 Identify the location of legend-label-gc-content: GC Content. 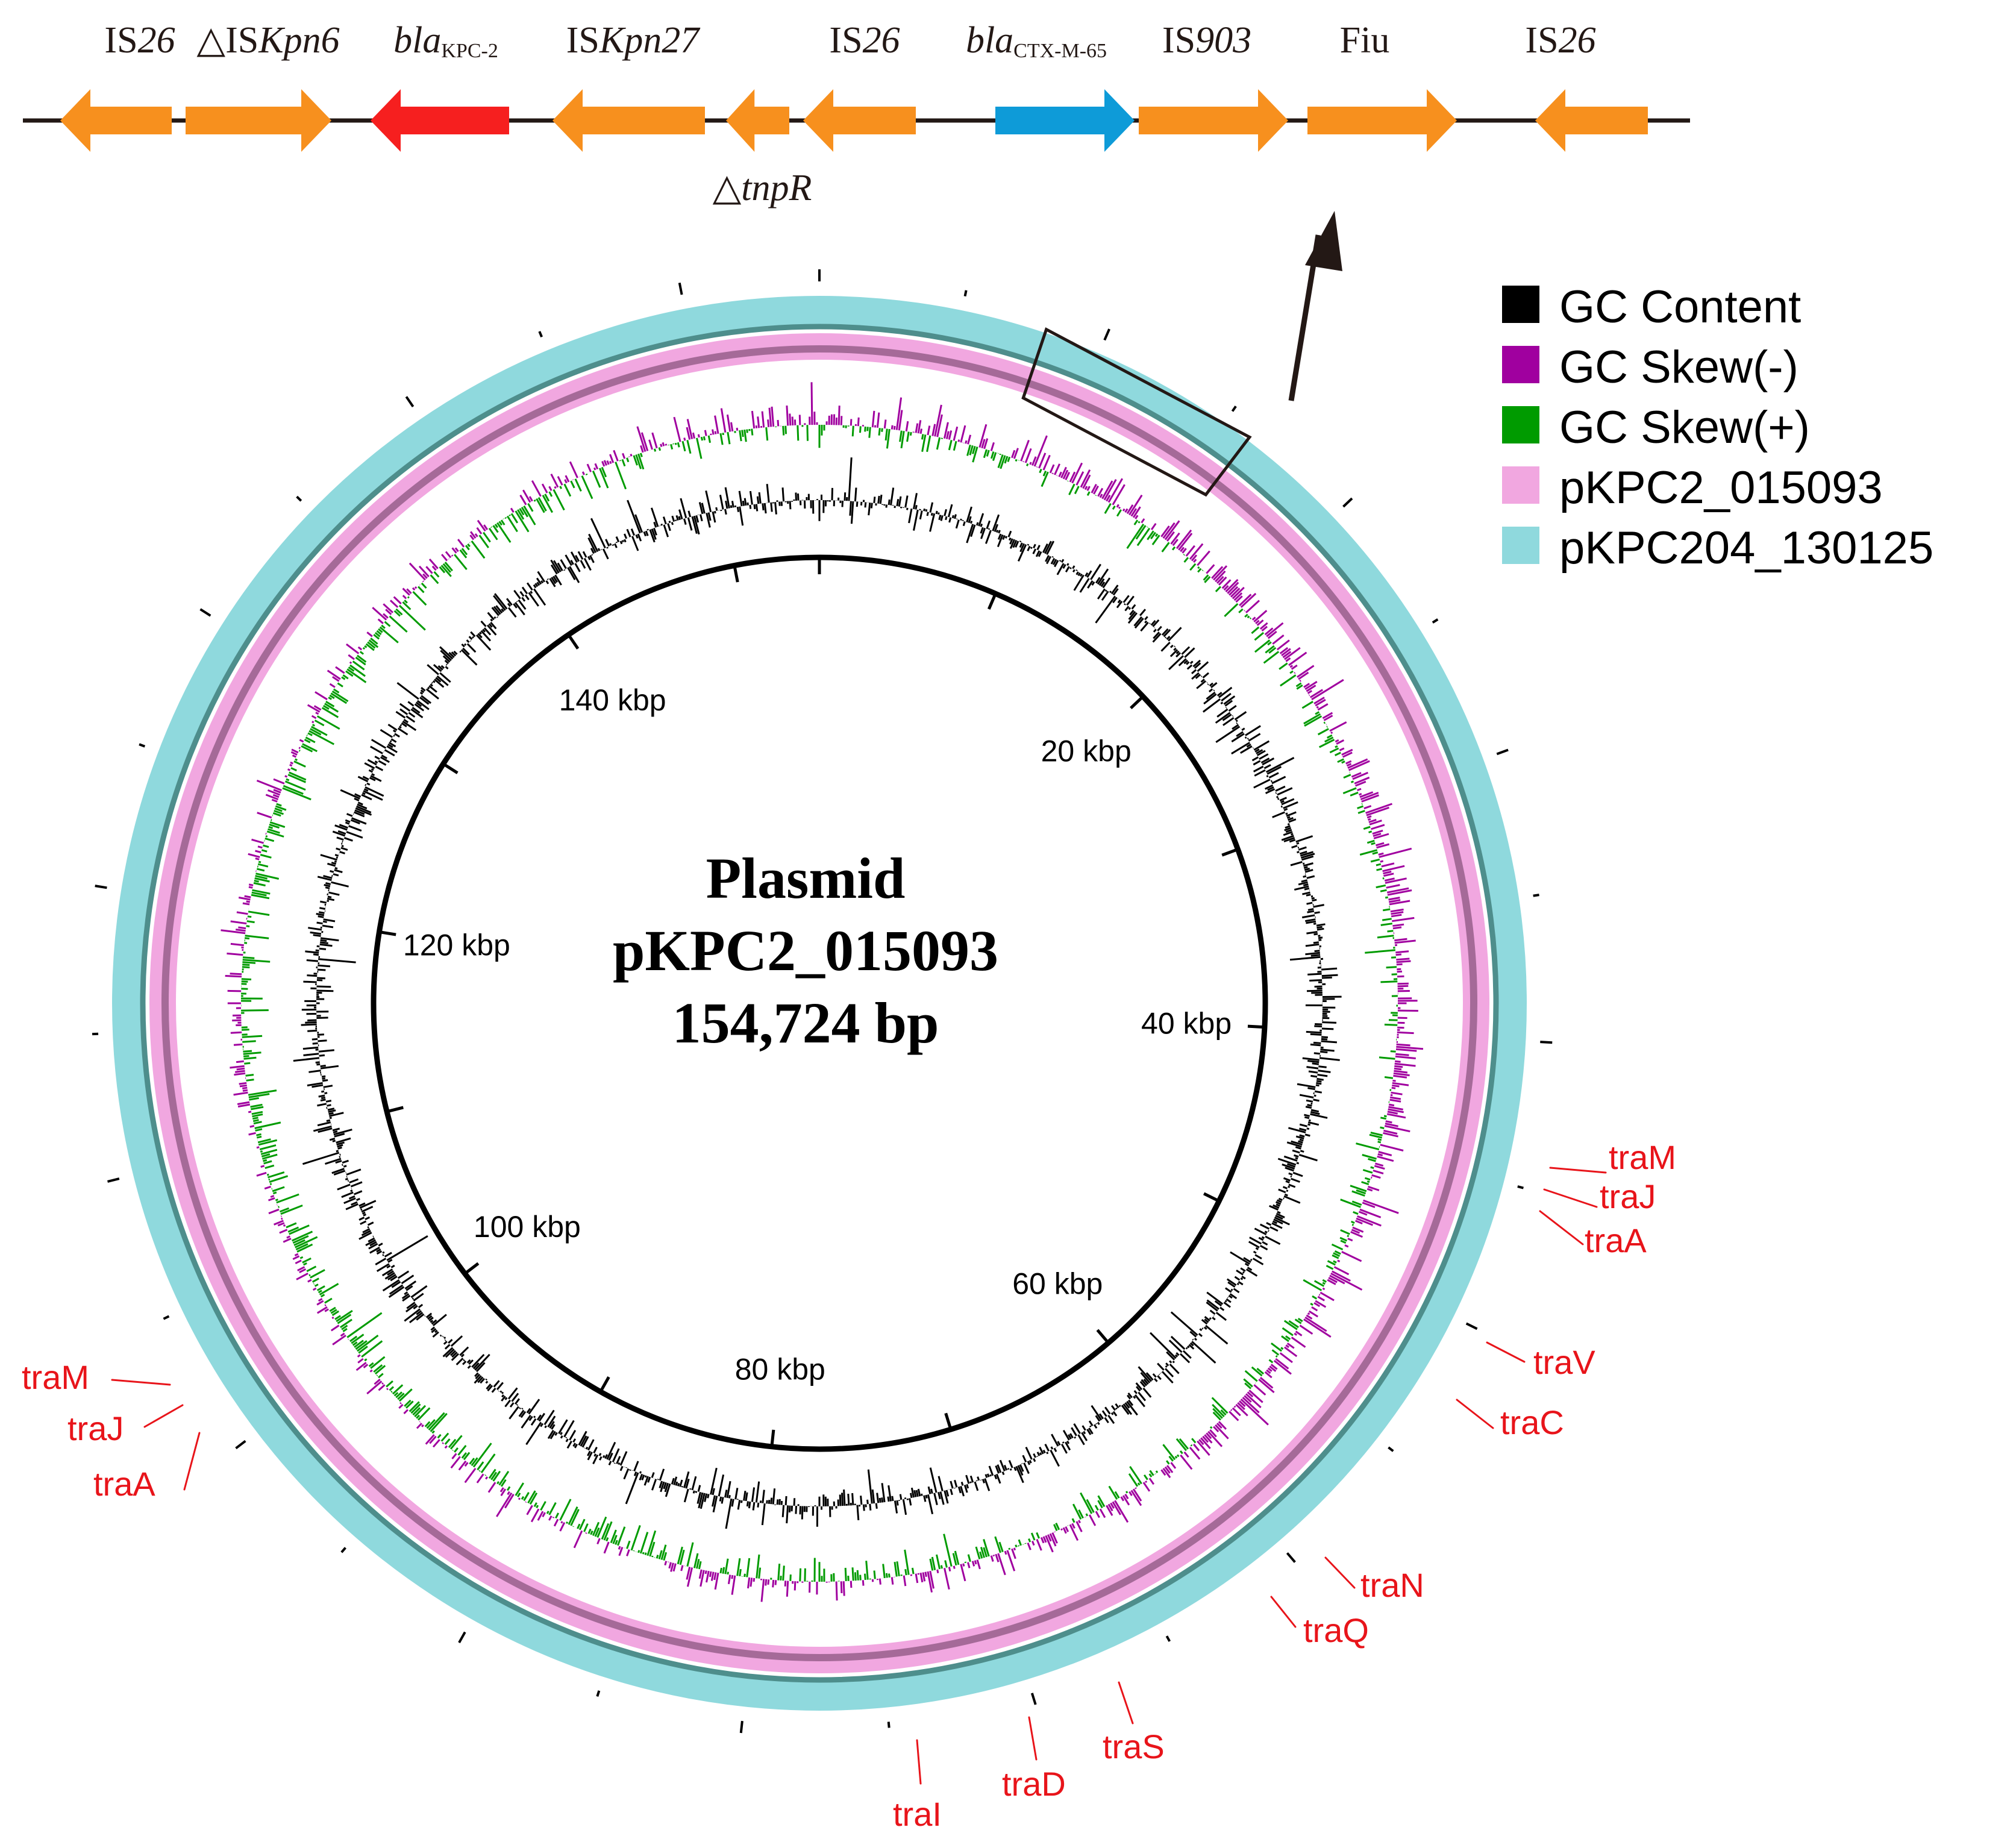
(1680, 307).